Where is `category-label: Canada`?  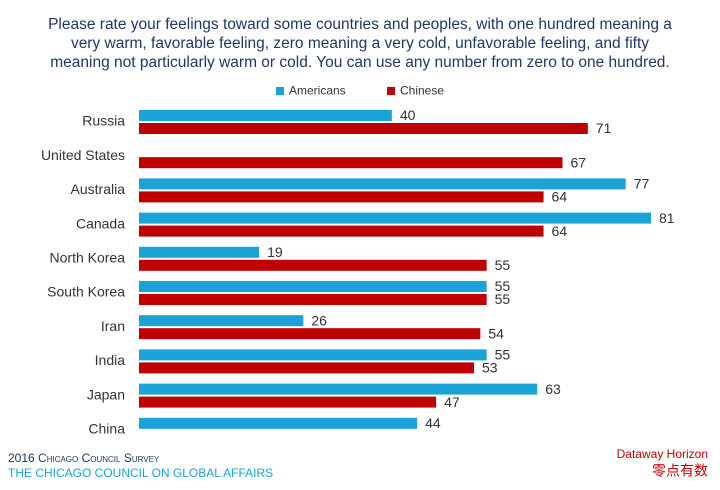 category-label: Canada is located at coordinates (100, 223).